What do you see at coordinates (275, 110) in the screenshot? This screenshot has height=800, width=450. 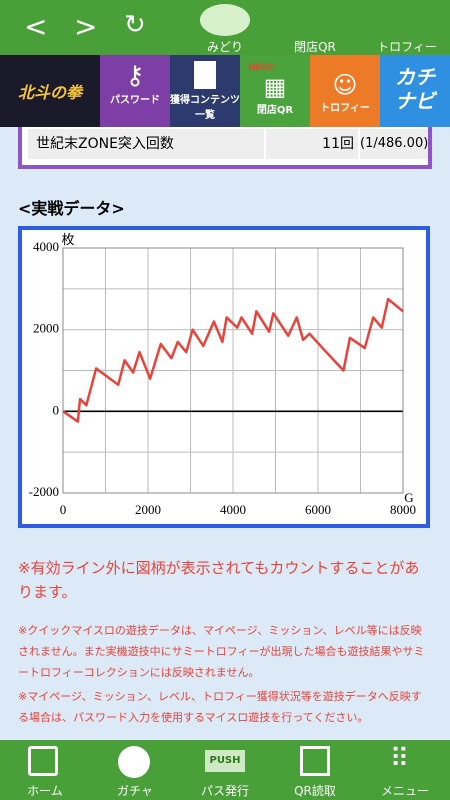 I see `tile-label: 閉店QR` at bounding box center [275, 110].